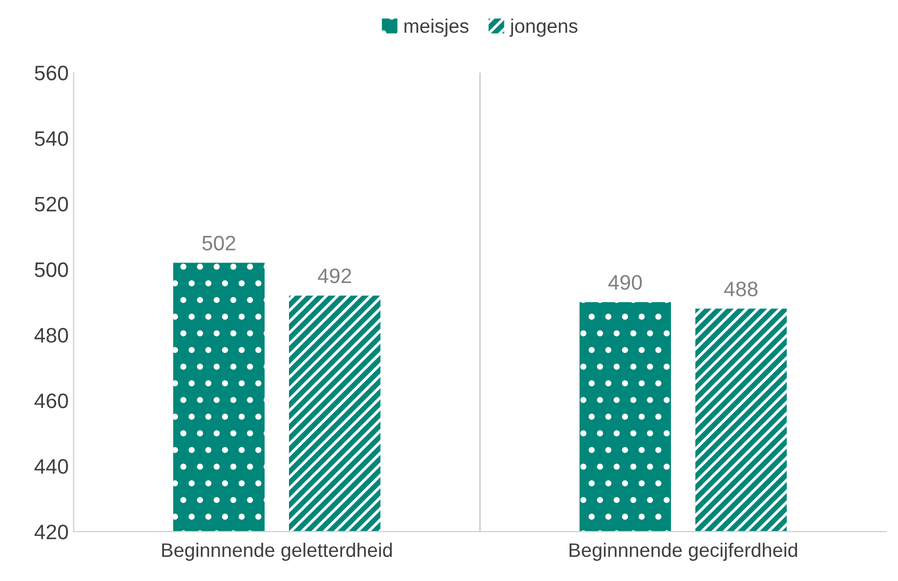 This screenshot has width=898, height=581. What do you see at coordinates (51, 335) in the screenshot?
I see `y-tick-label: 480` at bounding box center [51, 335].